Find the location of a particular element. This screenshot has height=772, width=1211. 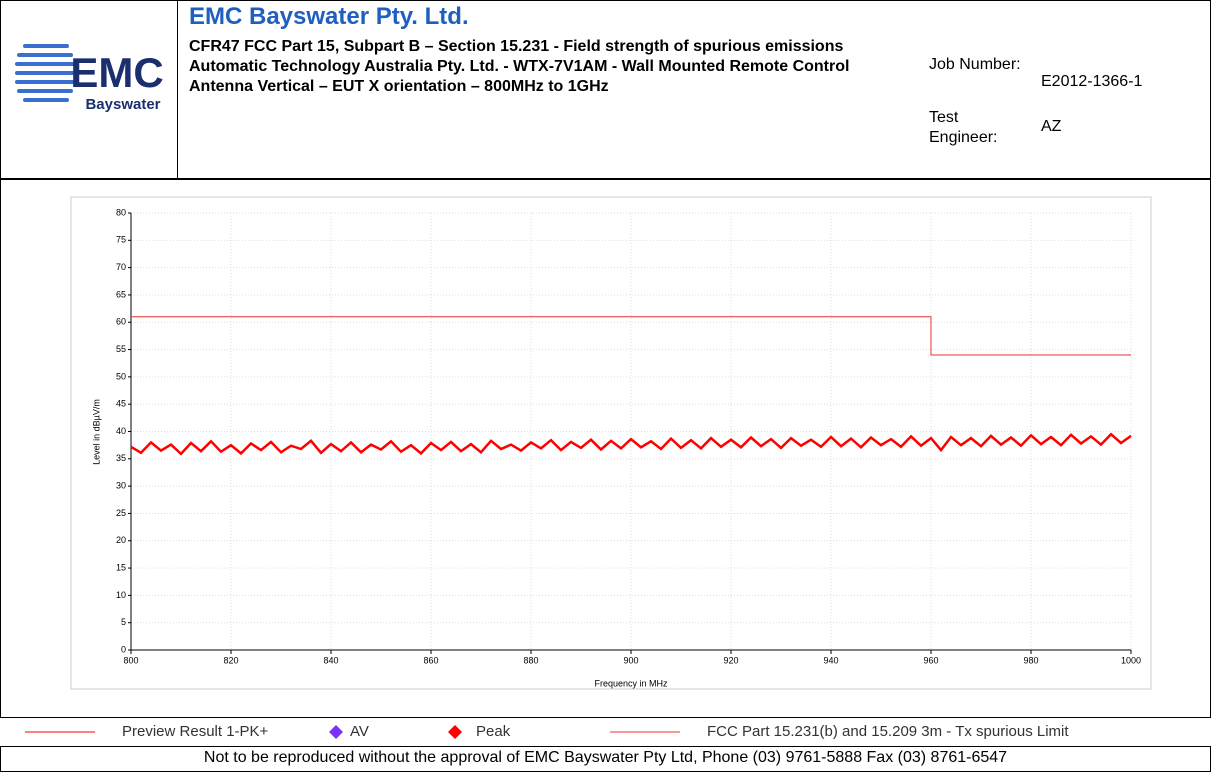

x-tick-label: 980 is located at coordinates (1030, 660).